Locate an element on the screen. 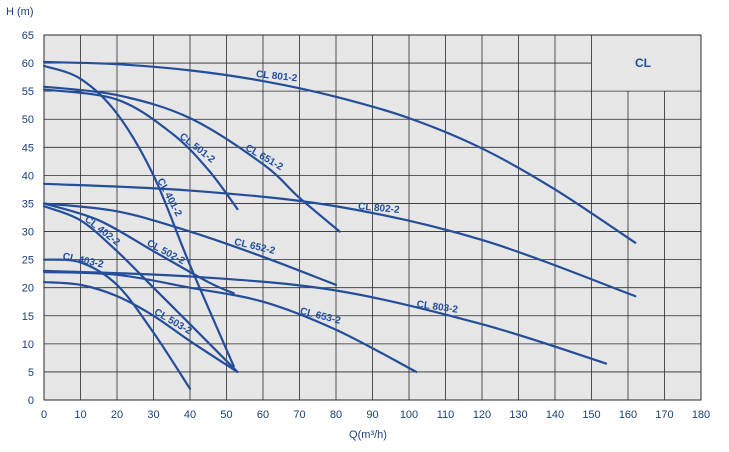 The image size is (729, 452). x-tick-label: 160 is located at coordinates (628, 415).